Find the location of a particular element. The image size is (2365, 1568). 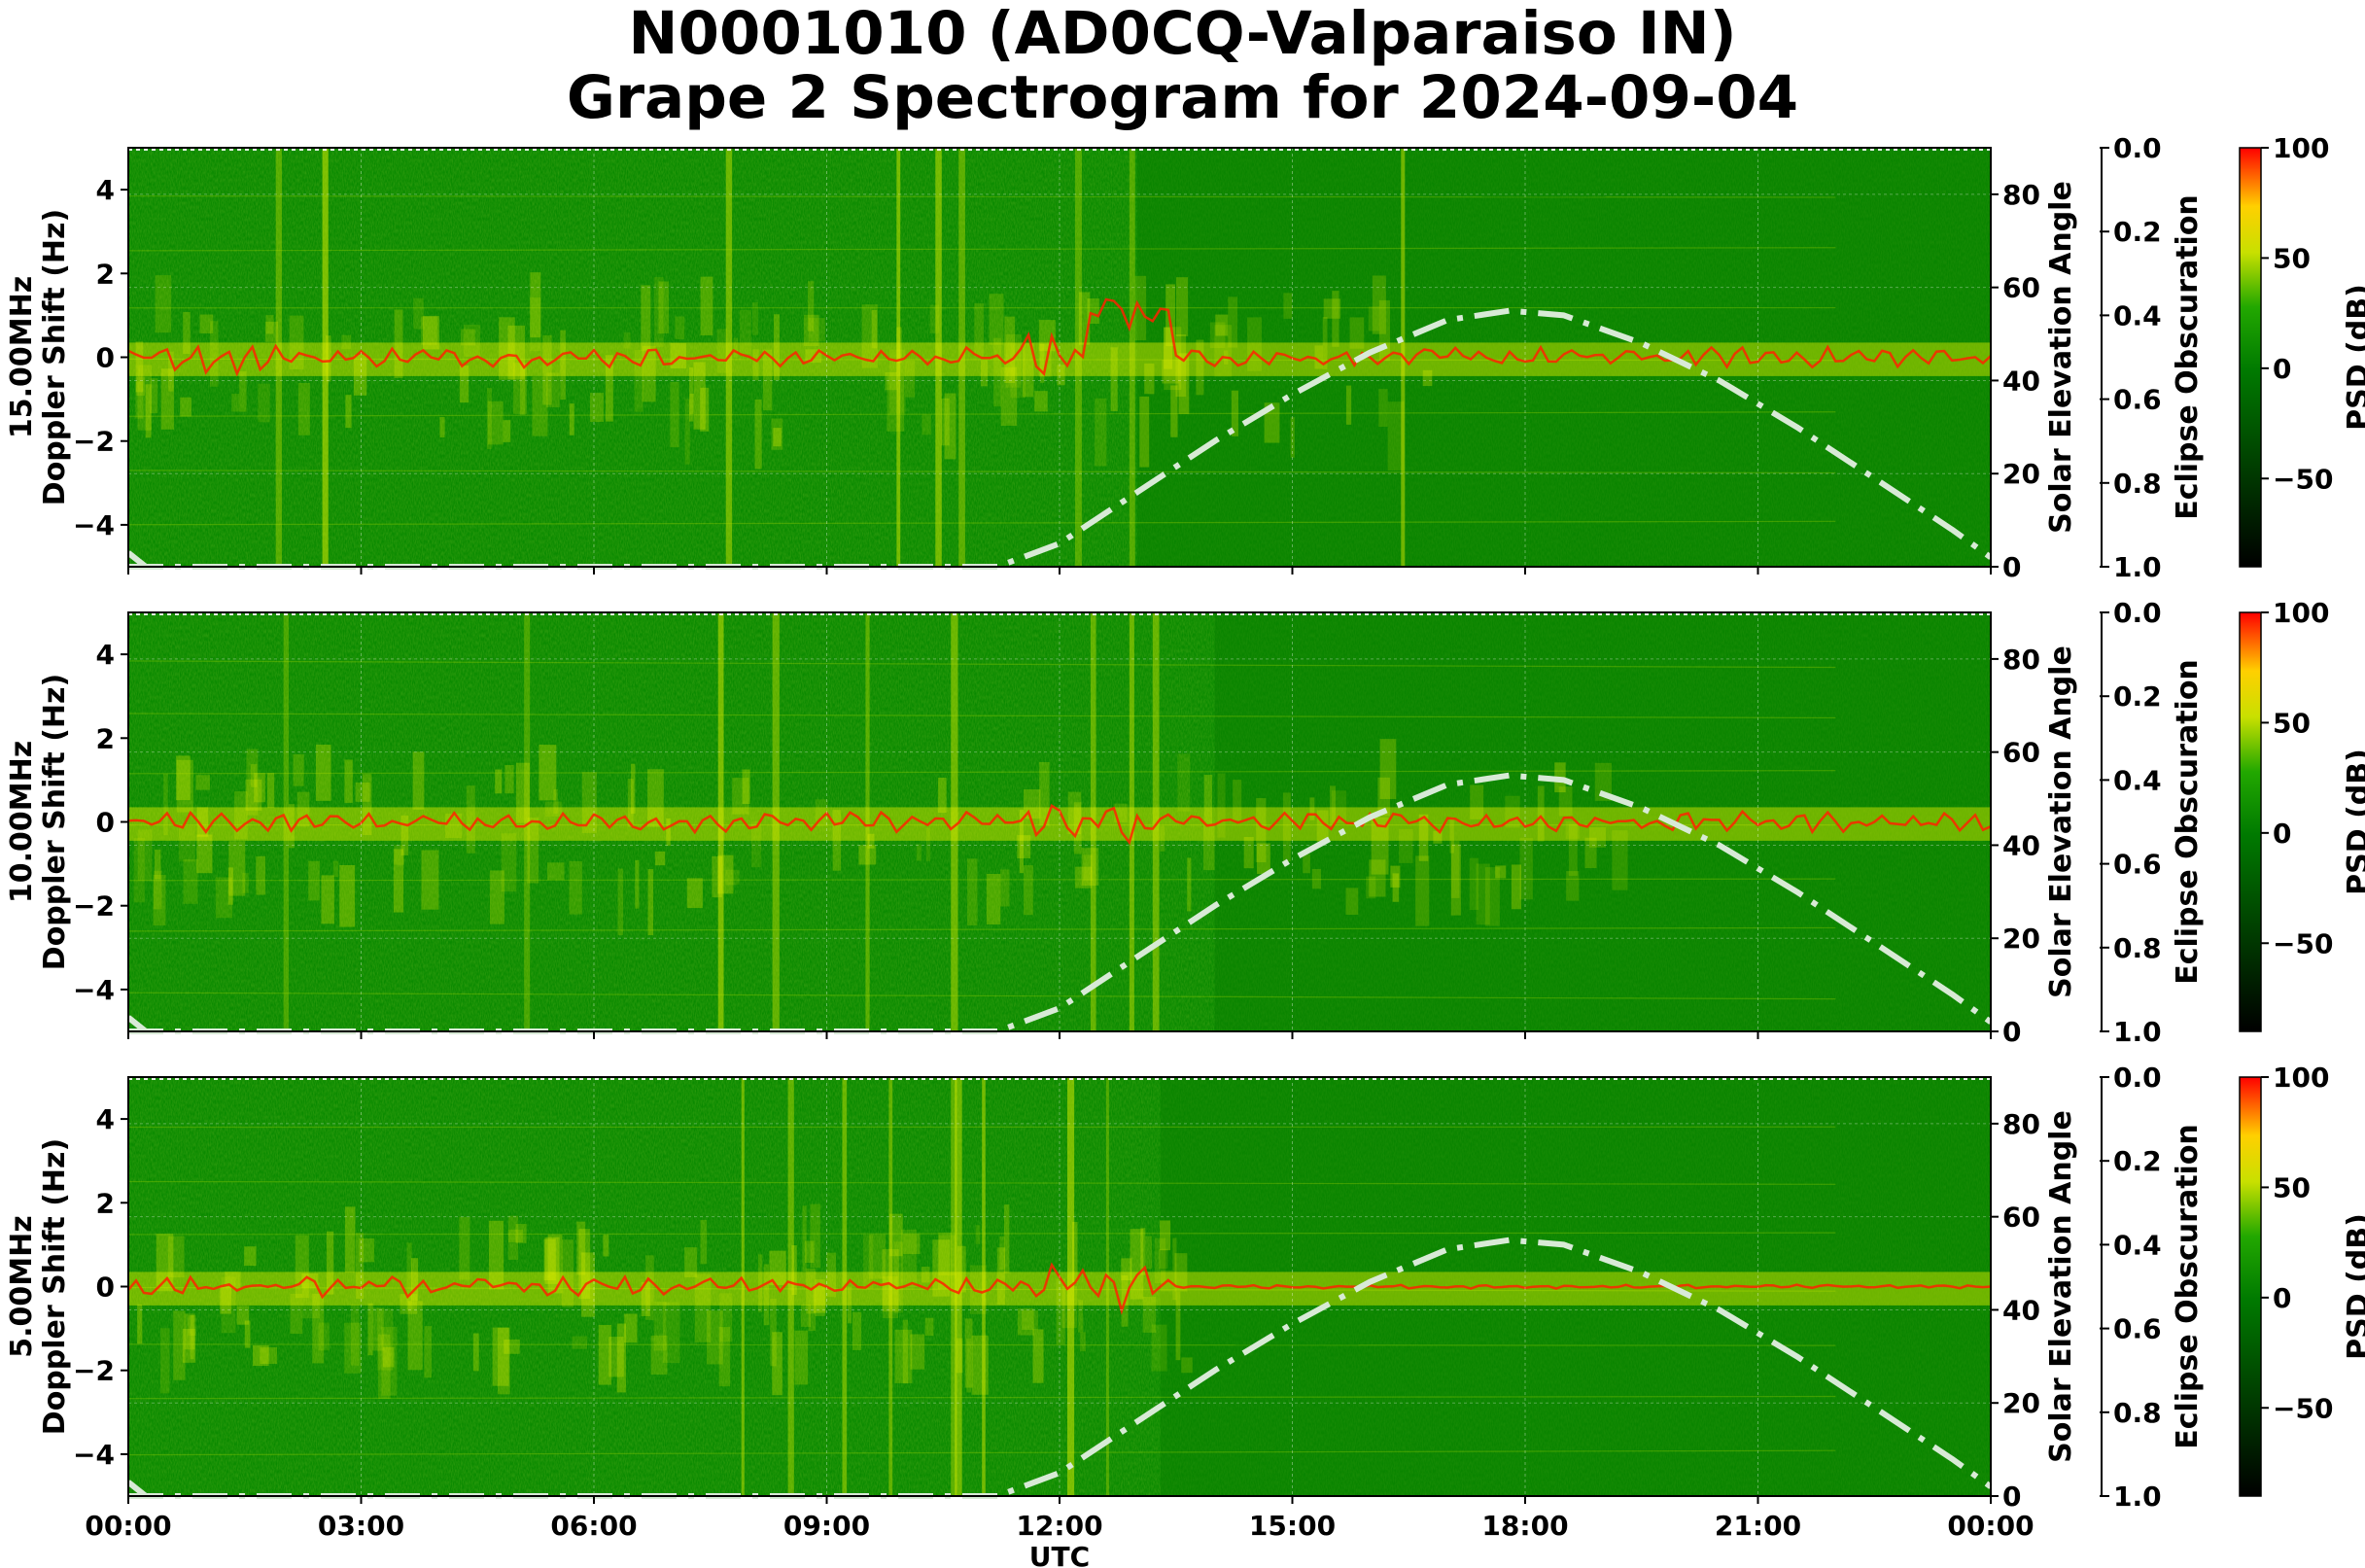

eclipse-tick-label: 1.0 is located at coordinates (2138, 1497).